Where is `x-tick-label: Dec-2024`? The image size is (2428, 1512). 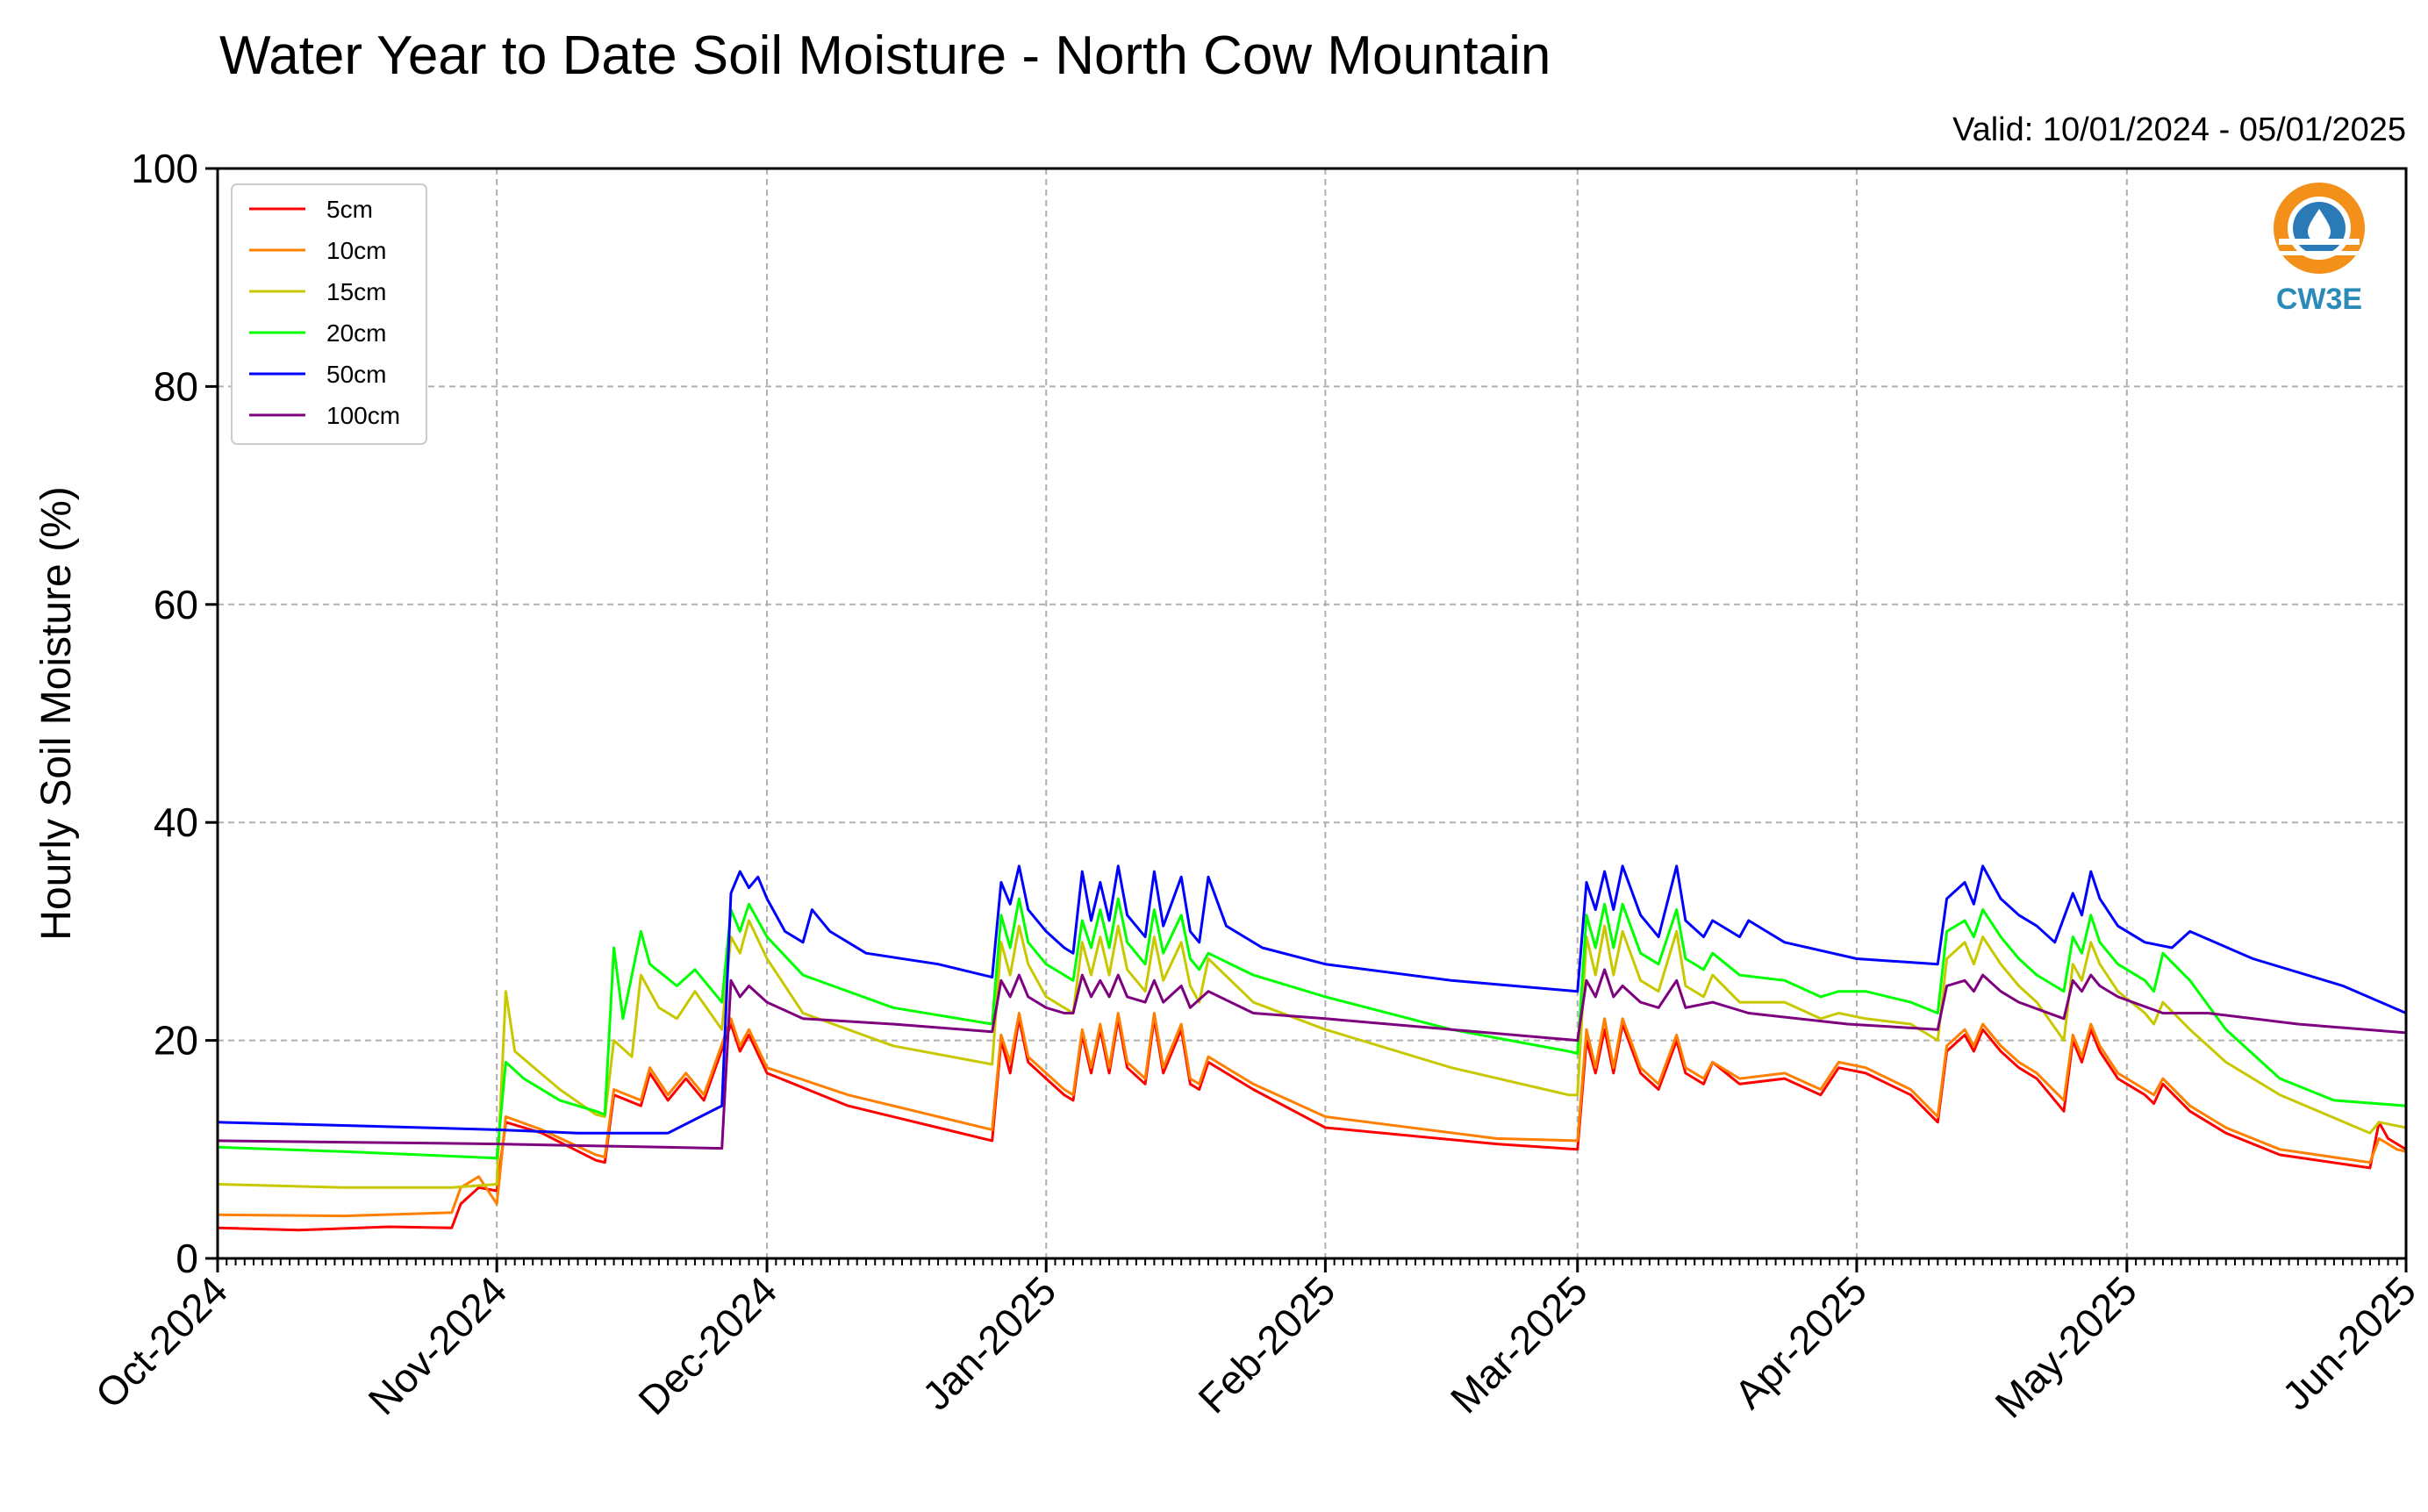
x-tick-label: Dec-2024 is located at coordinates (707, 1345).